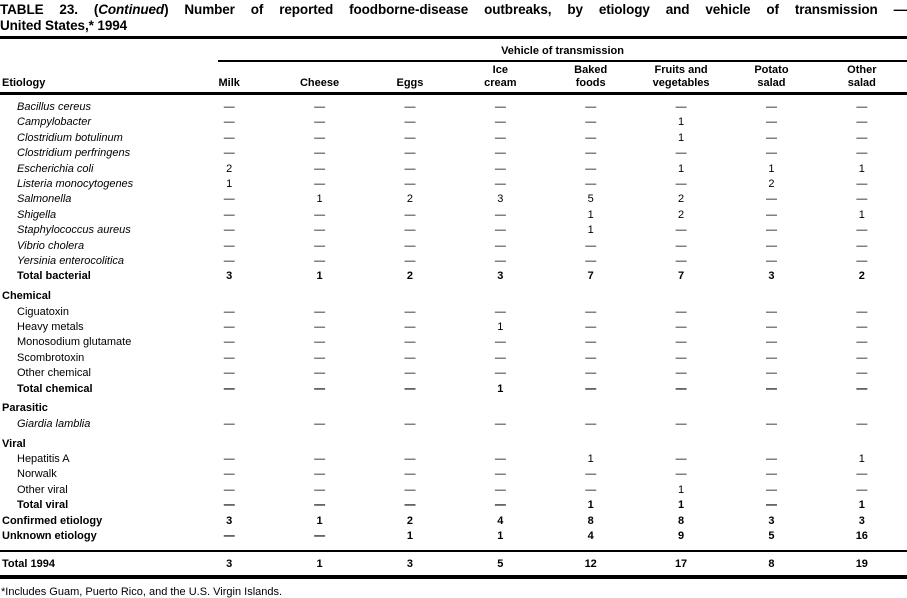  What do you see at coordinates (590, 536) in the screenshot?
I see `cell-value: 4` at bounding box center [590, 536].